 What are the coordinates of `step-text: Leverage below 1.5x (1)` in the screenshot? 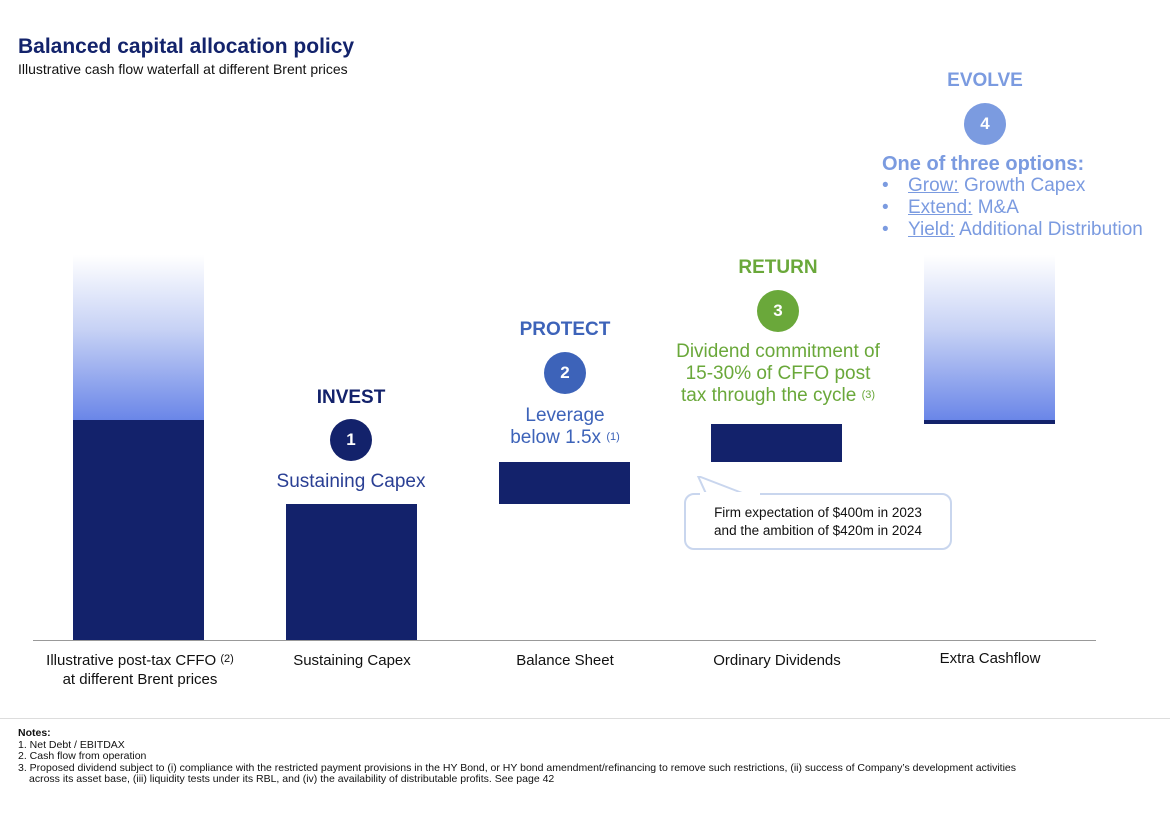 It's located at (565, 427).